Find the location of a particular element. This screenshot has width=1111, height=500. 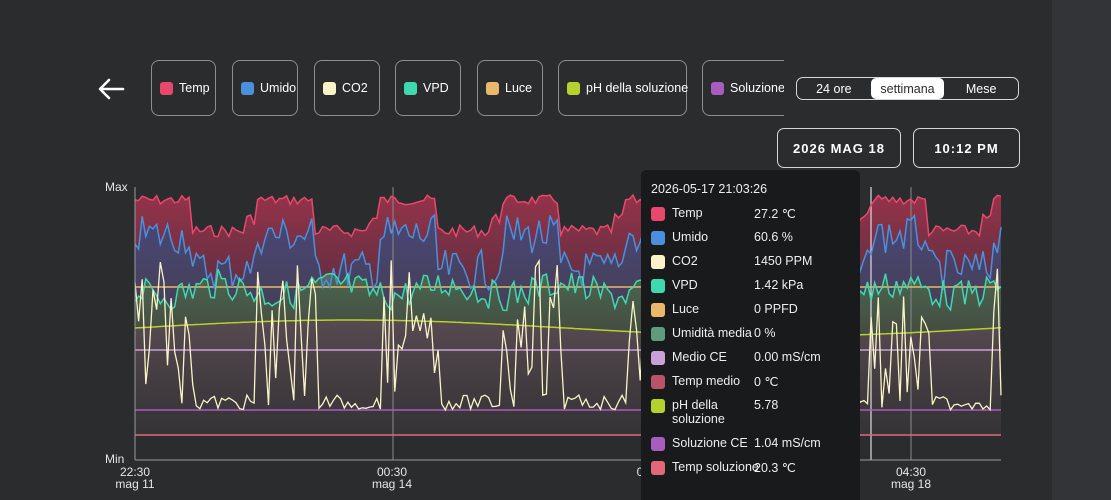

range-settimana: settimana is located at coordinates (907, 88).